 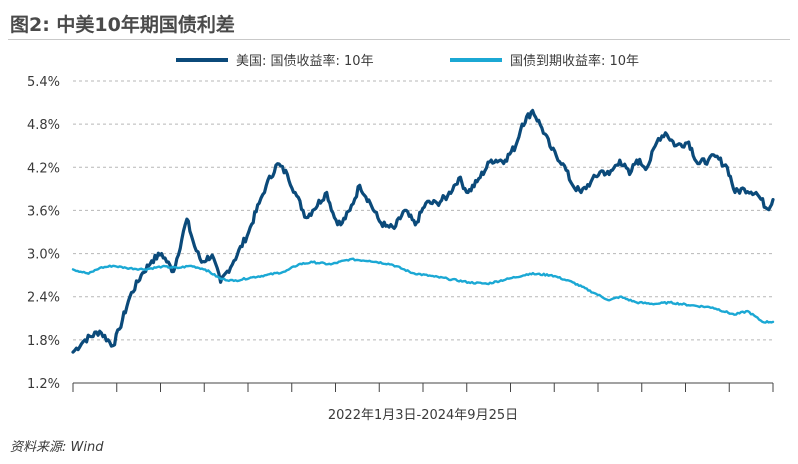 What do you see at coordinates (305, 61) in the screenshot?
I see `legend-label-us: 美国: 国债收益率: 10年` at bounding box center [305, 61].